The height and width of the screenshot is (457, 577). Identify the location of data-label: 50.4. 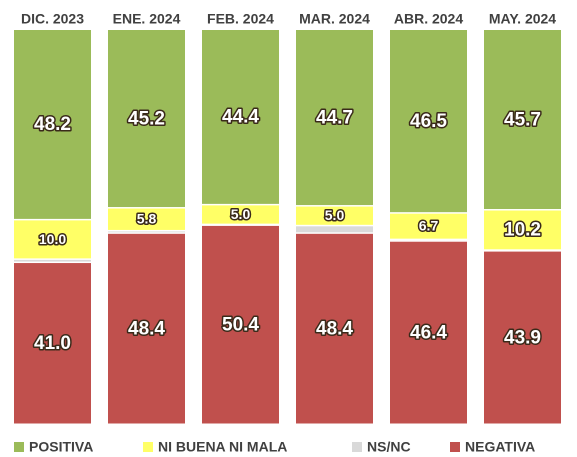
(240, 324).